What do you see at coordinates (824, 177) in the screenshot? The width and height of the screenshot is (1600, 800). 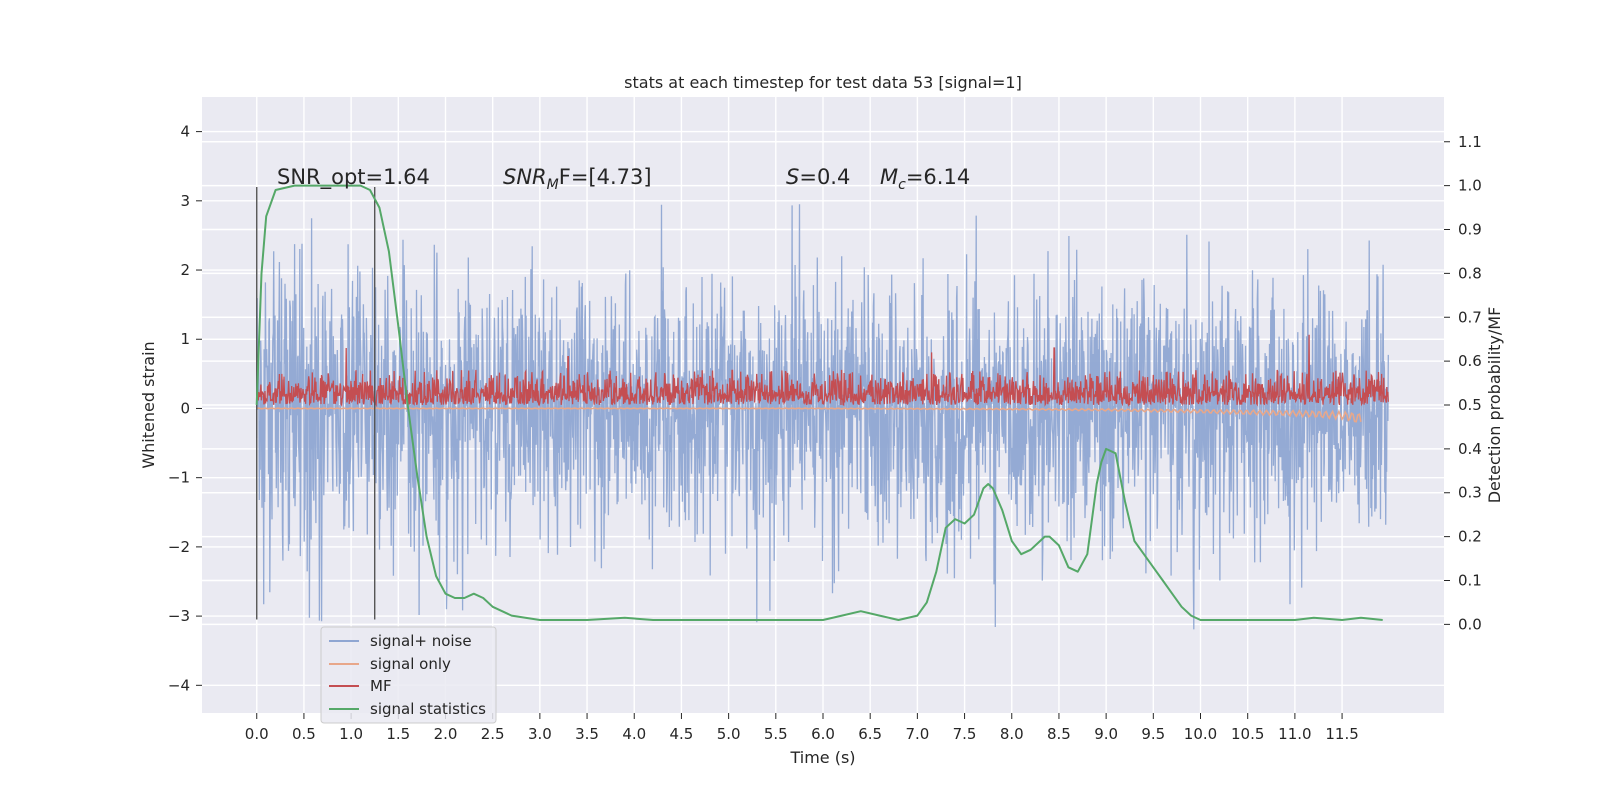 I see `s-value: =0.4` at bounding box center [824, 177].